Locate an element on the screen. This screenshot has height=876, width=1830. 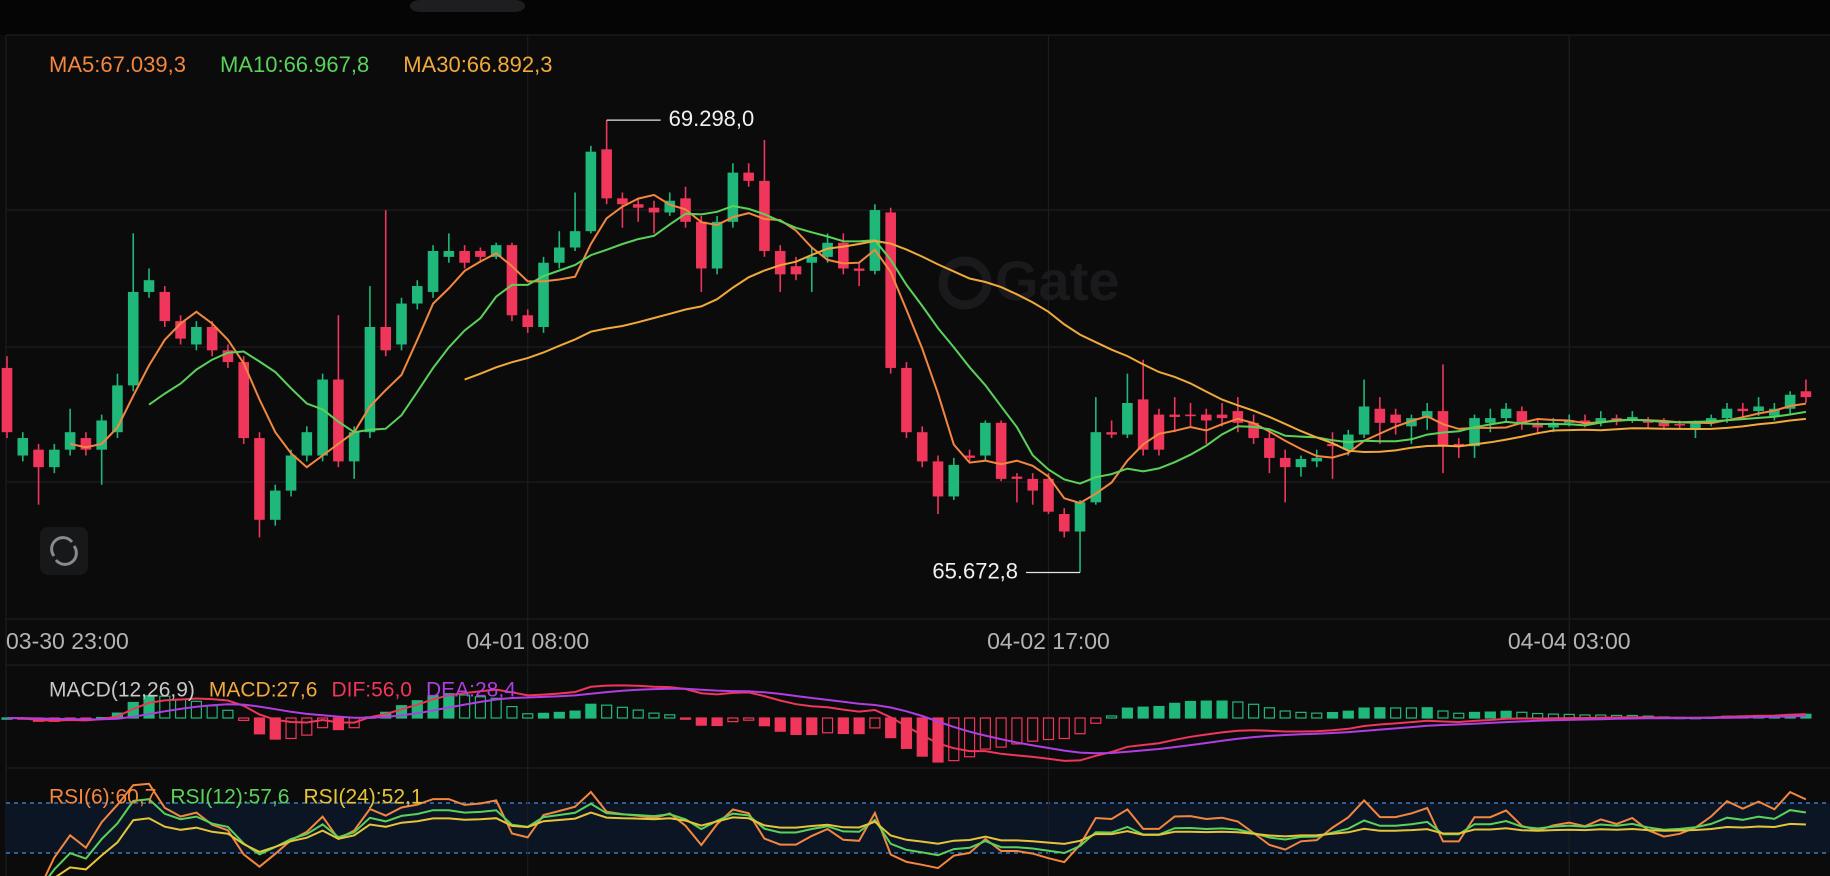
rsi-plot is located at coordinates (925, 829).